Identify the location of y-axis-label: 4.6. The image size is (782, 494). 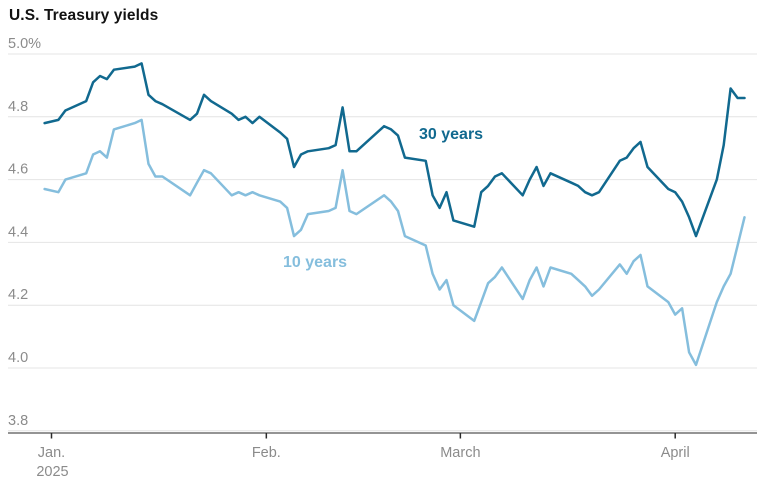
(18, 170).